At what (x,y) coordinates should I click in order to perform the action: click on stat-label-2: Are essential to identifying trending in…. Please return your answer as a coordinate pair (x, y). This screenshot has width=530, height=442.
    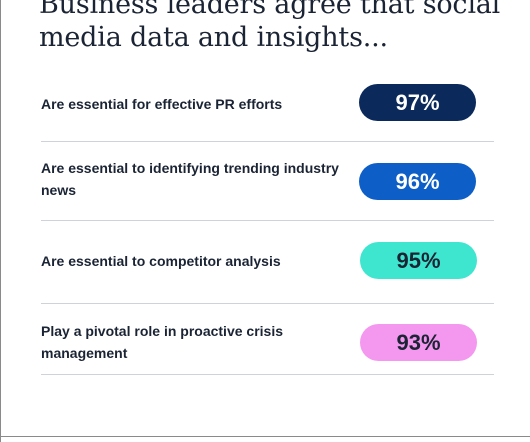
    Looking at the image, I should click on (190, 179).